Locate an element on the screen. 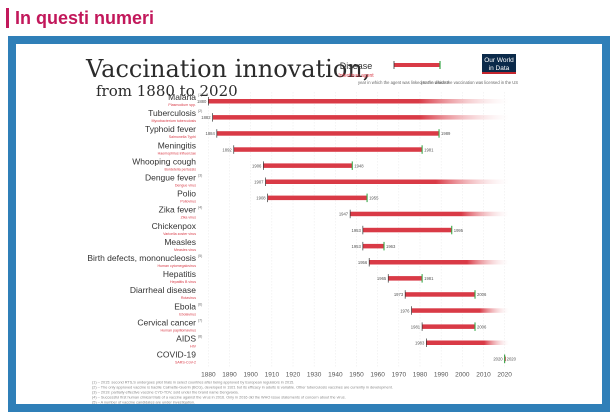  owid-logo-line1: Our World is located at coordinates (499, 60).